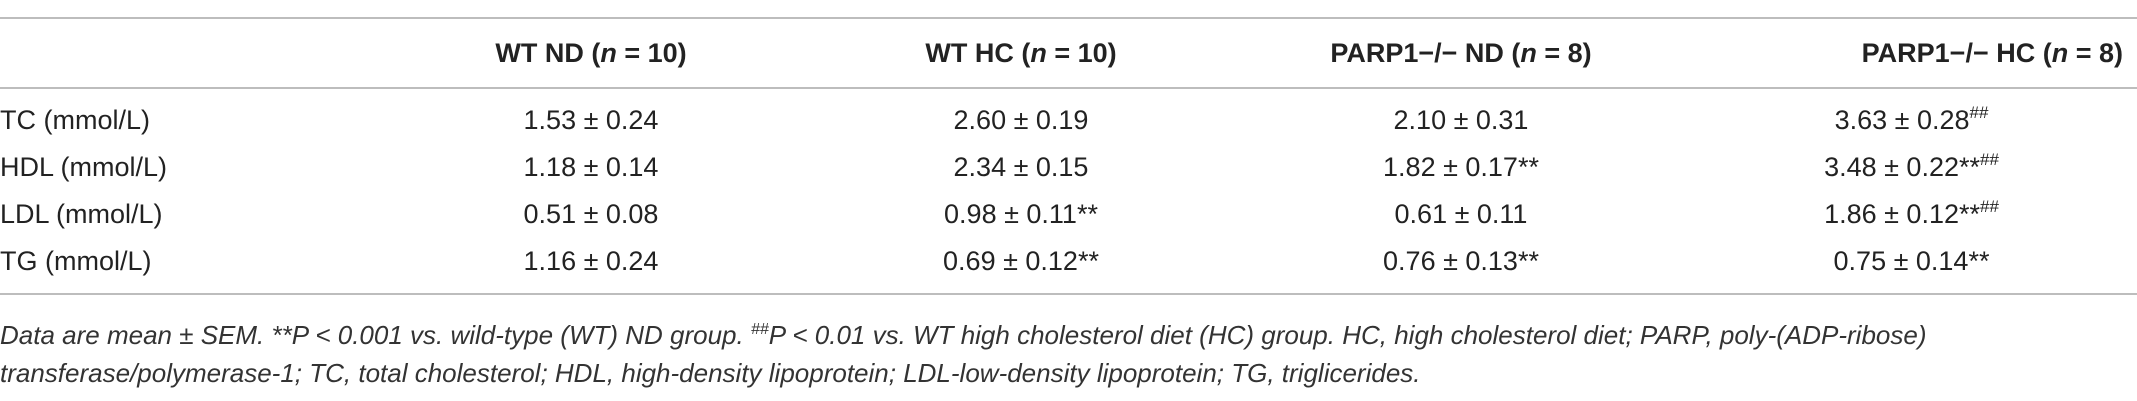 The image size is (2137, 401). What do you see at coordinates (1021, 120) in the screenshot?
I see `table-cell: 2.60 ± 0.19` at bounding box center [1021, 120].